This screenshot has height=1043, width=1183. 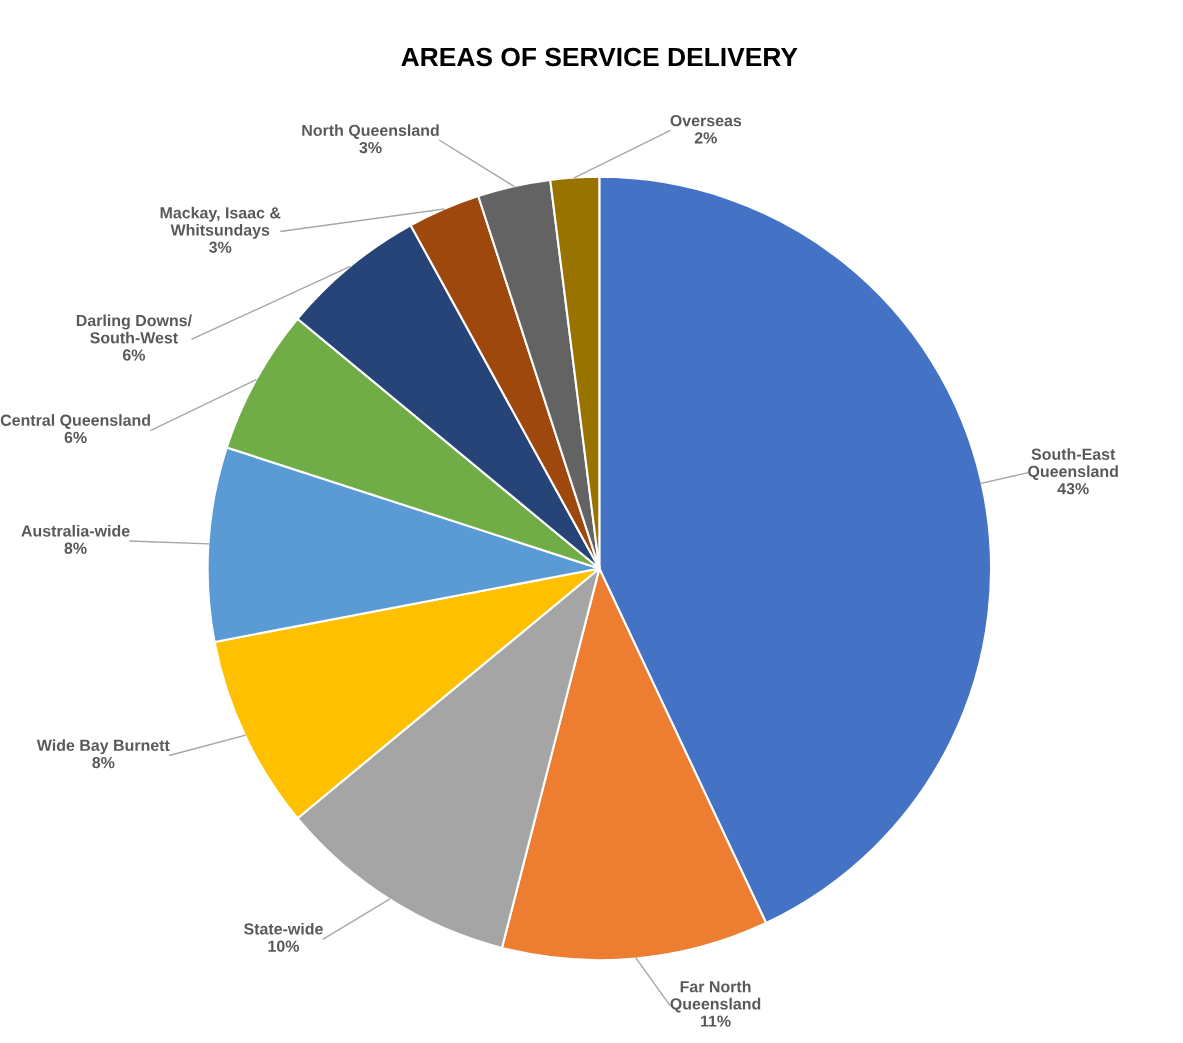 I want to click on slice-label: Overseas, so click(x=706, y=121).